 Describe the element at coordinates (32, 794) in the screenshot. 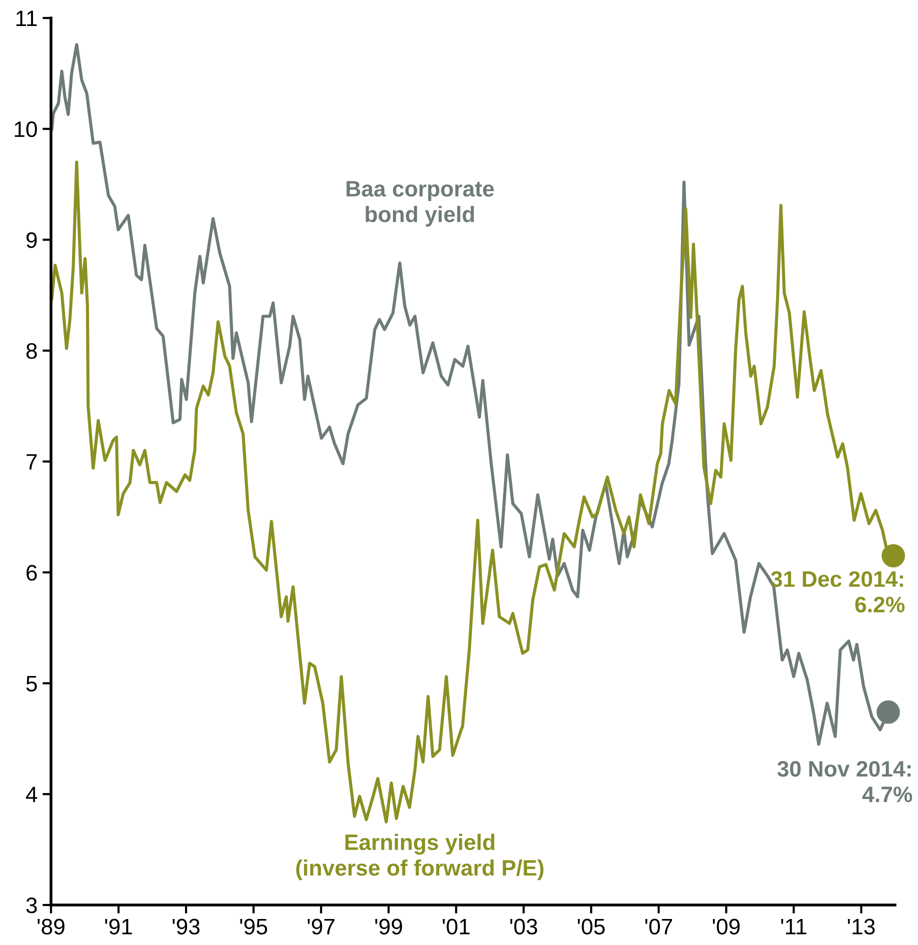

I see `y-tick-label: 4` at that location.